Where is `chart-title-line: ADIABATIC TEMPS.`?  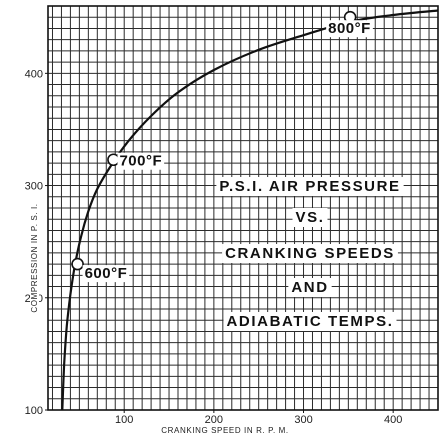 chart-title-line: ADIABATIC TEMPS. is located at coordinates (310, 321).